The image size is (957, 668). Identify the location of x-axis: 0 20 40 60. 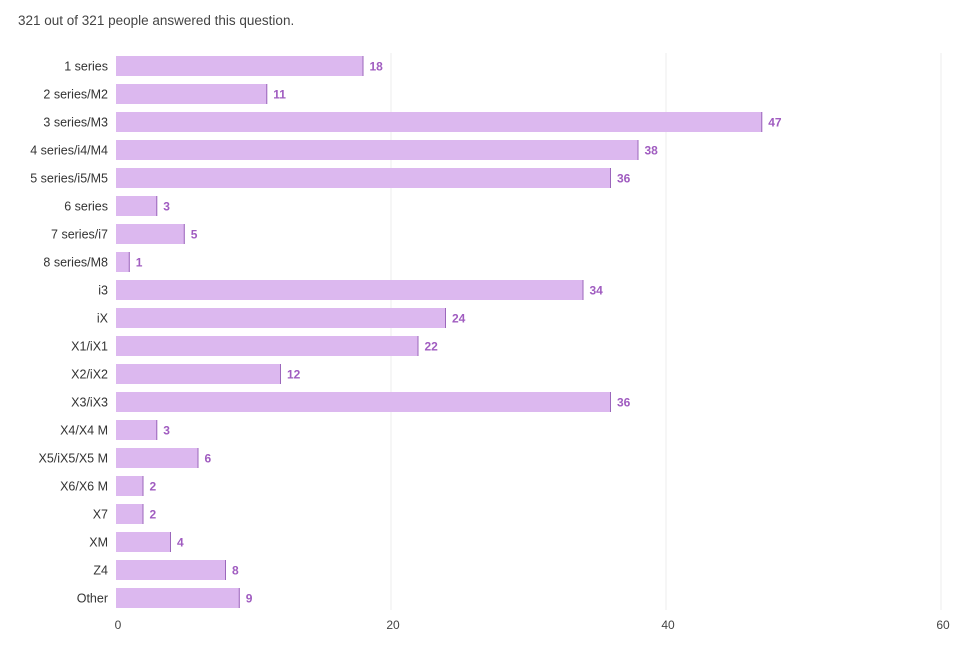
(532, 625).